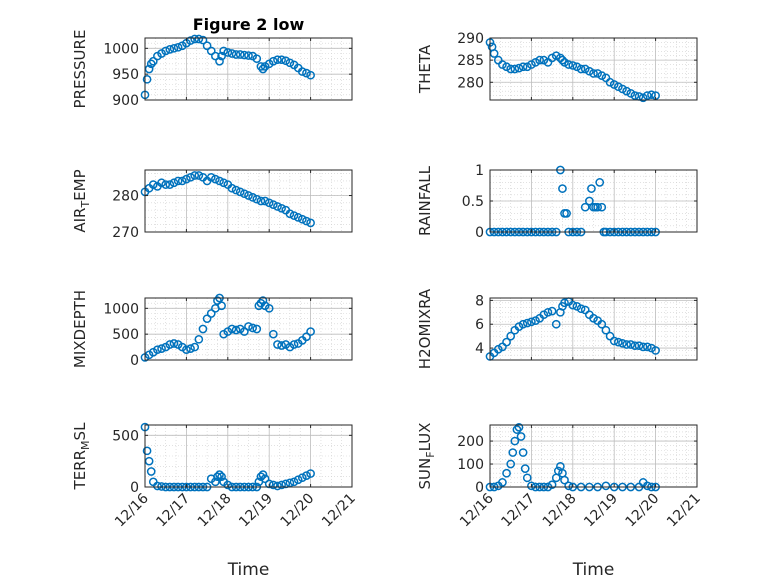  I want to click on y-tick-label: 0.5, so click(473, 202).